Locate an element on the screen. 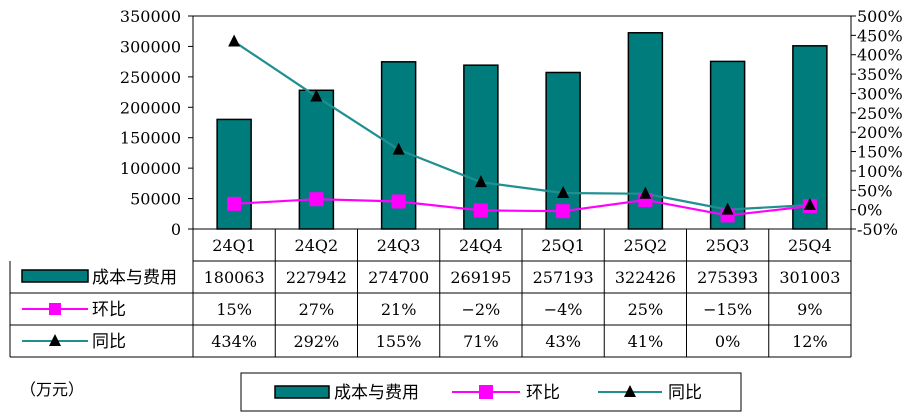 The image size is (916, 420). yoy-point-24Q1 is located at coordinates (234, 40).